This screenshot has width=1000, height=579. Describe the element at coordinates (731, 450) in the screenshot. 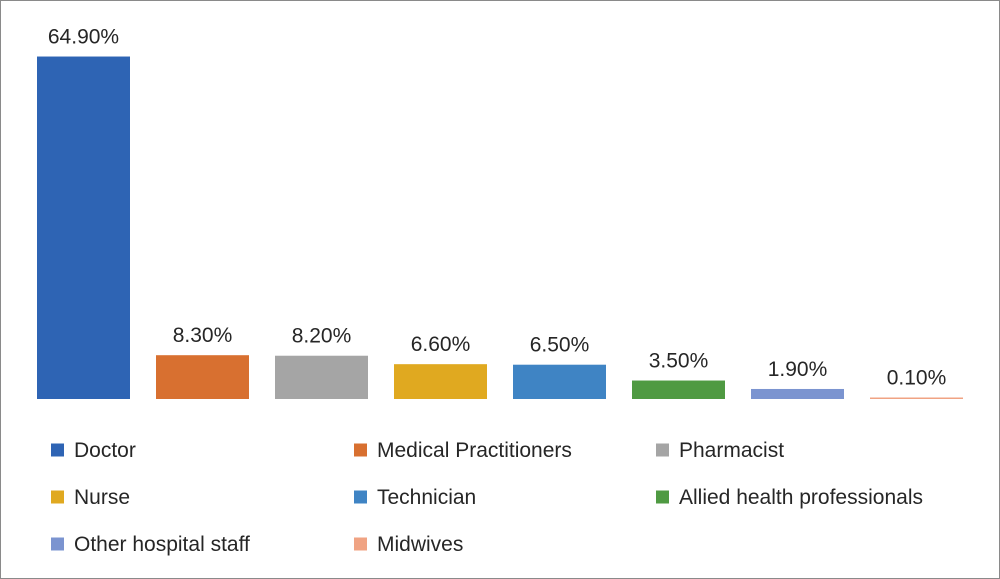

I see `legend-label-pharmacist: Pharmacist` at that location.